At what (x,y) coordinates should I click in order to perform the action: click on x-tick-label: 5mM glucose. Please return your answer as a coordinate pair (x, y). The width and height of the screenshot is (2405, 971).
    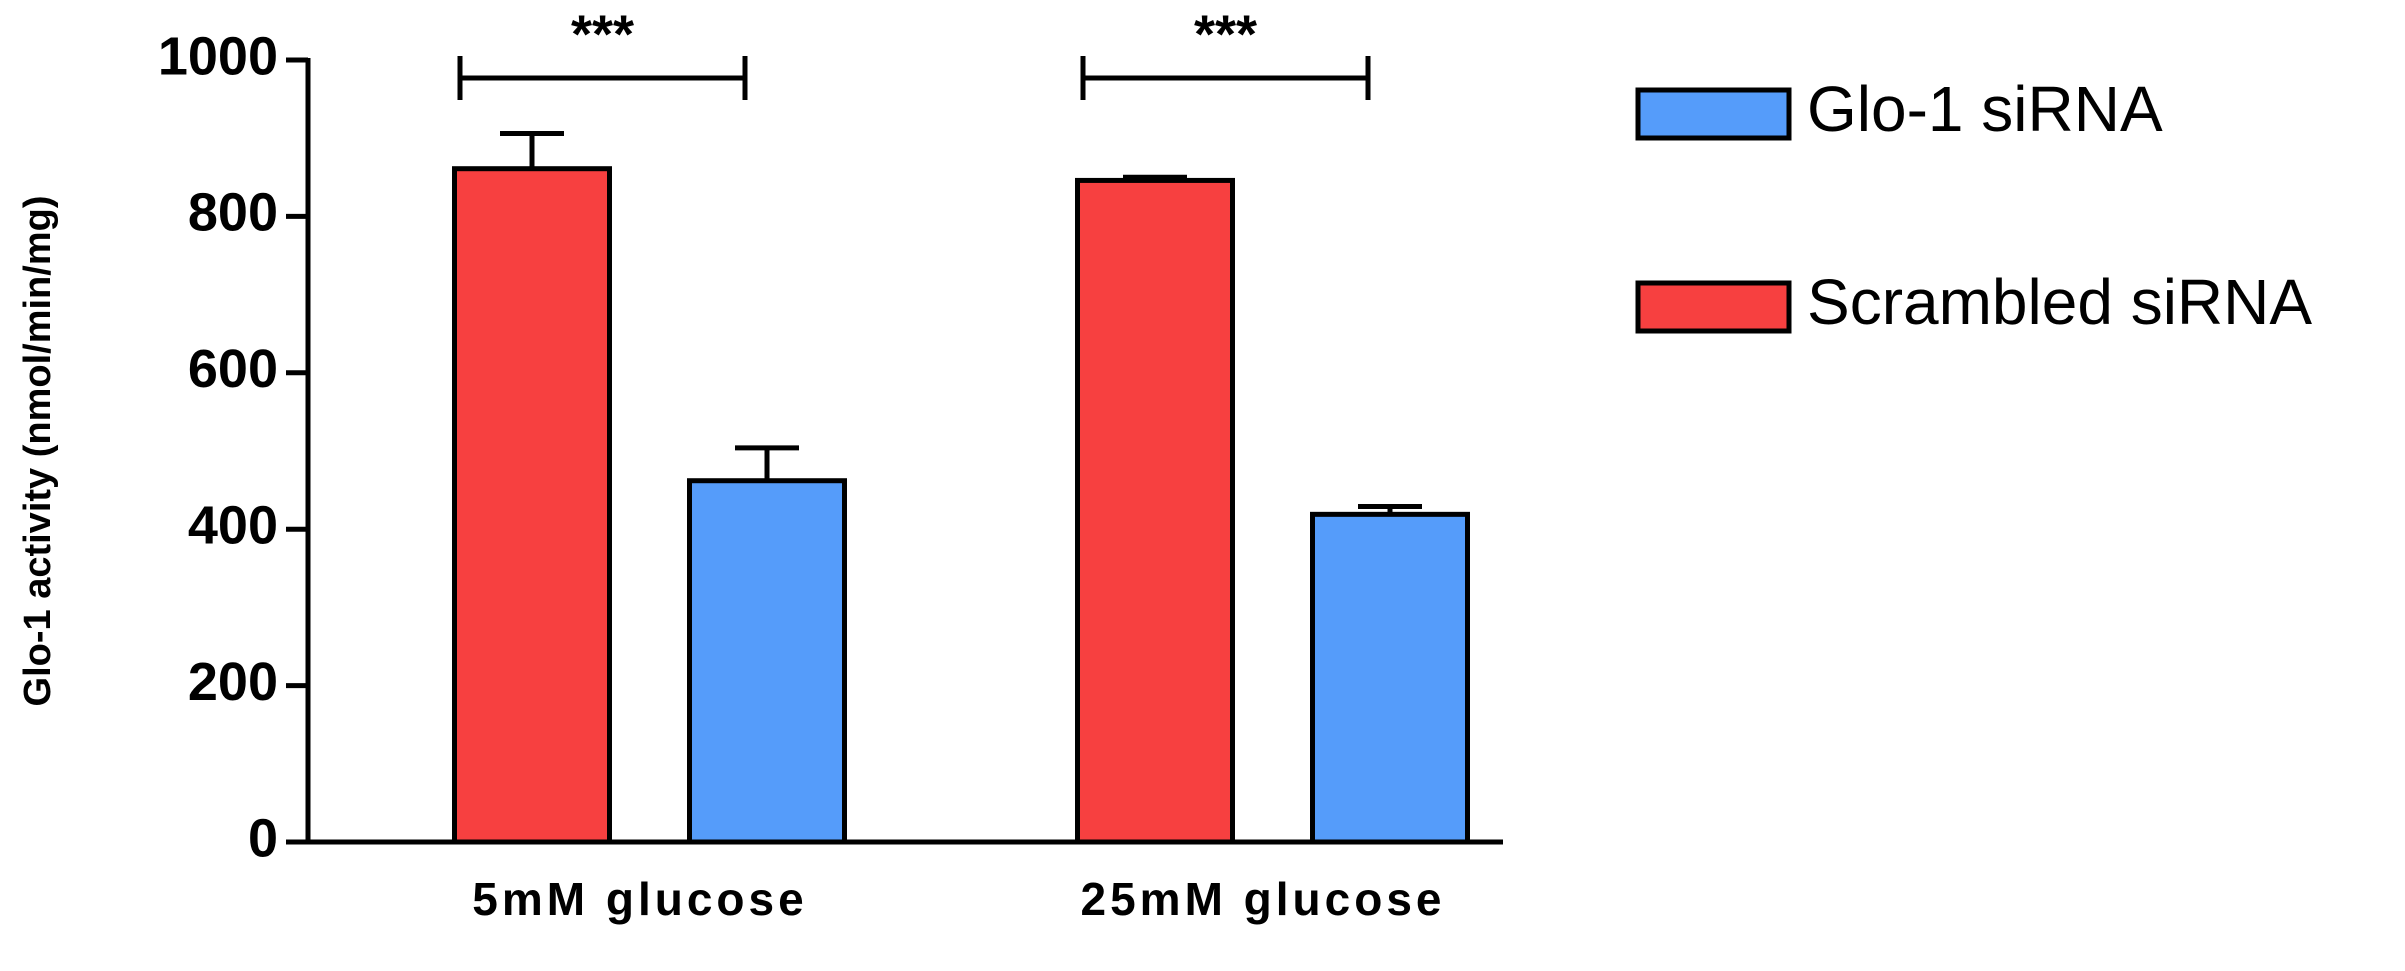
    Looking at the image, I should click on (639, 899).